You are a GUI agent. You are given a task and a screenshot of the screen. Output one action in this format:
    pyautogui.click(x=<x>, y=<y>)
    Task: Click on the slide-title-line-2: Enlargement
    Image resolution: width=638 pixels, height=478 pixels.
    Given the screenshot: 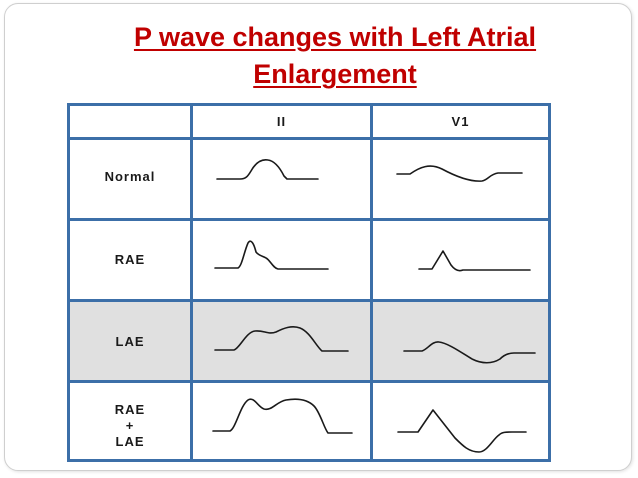 What is the action you would take?
    pyautogui.click(x=335, y=74)
    